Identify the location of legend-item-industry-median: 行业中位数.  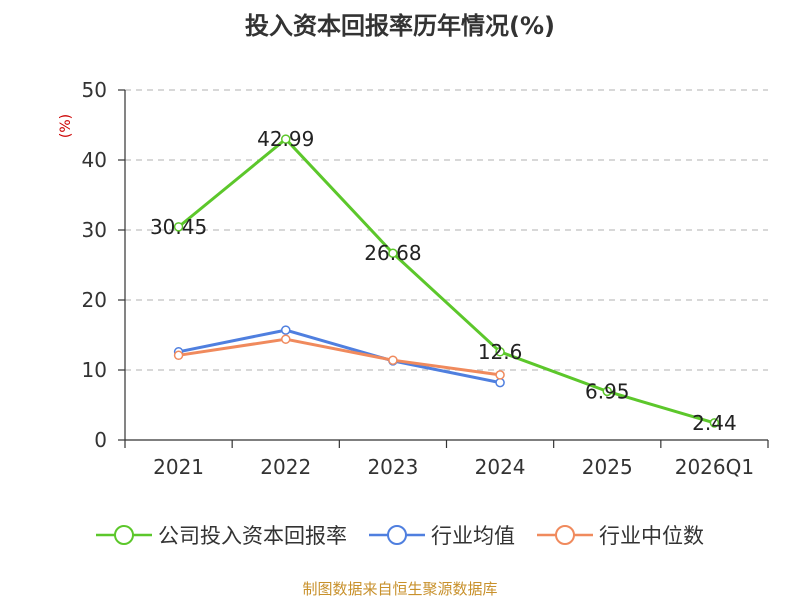
(620, 535).